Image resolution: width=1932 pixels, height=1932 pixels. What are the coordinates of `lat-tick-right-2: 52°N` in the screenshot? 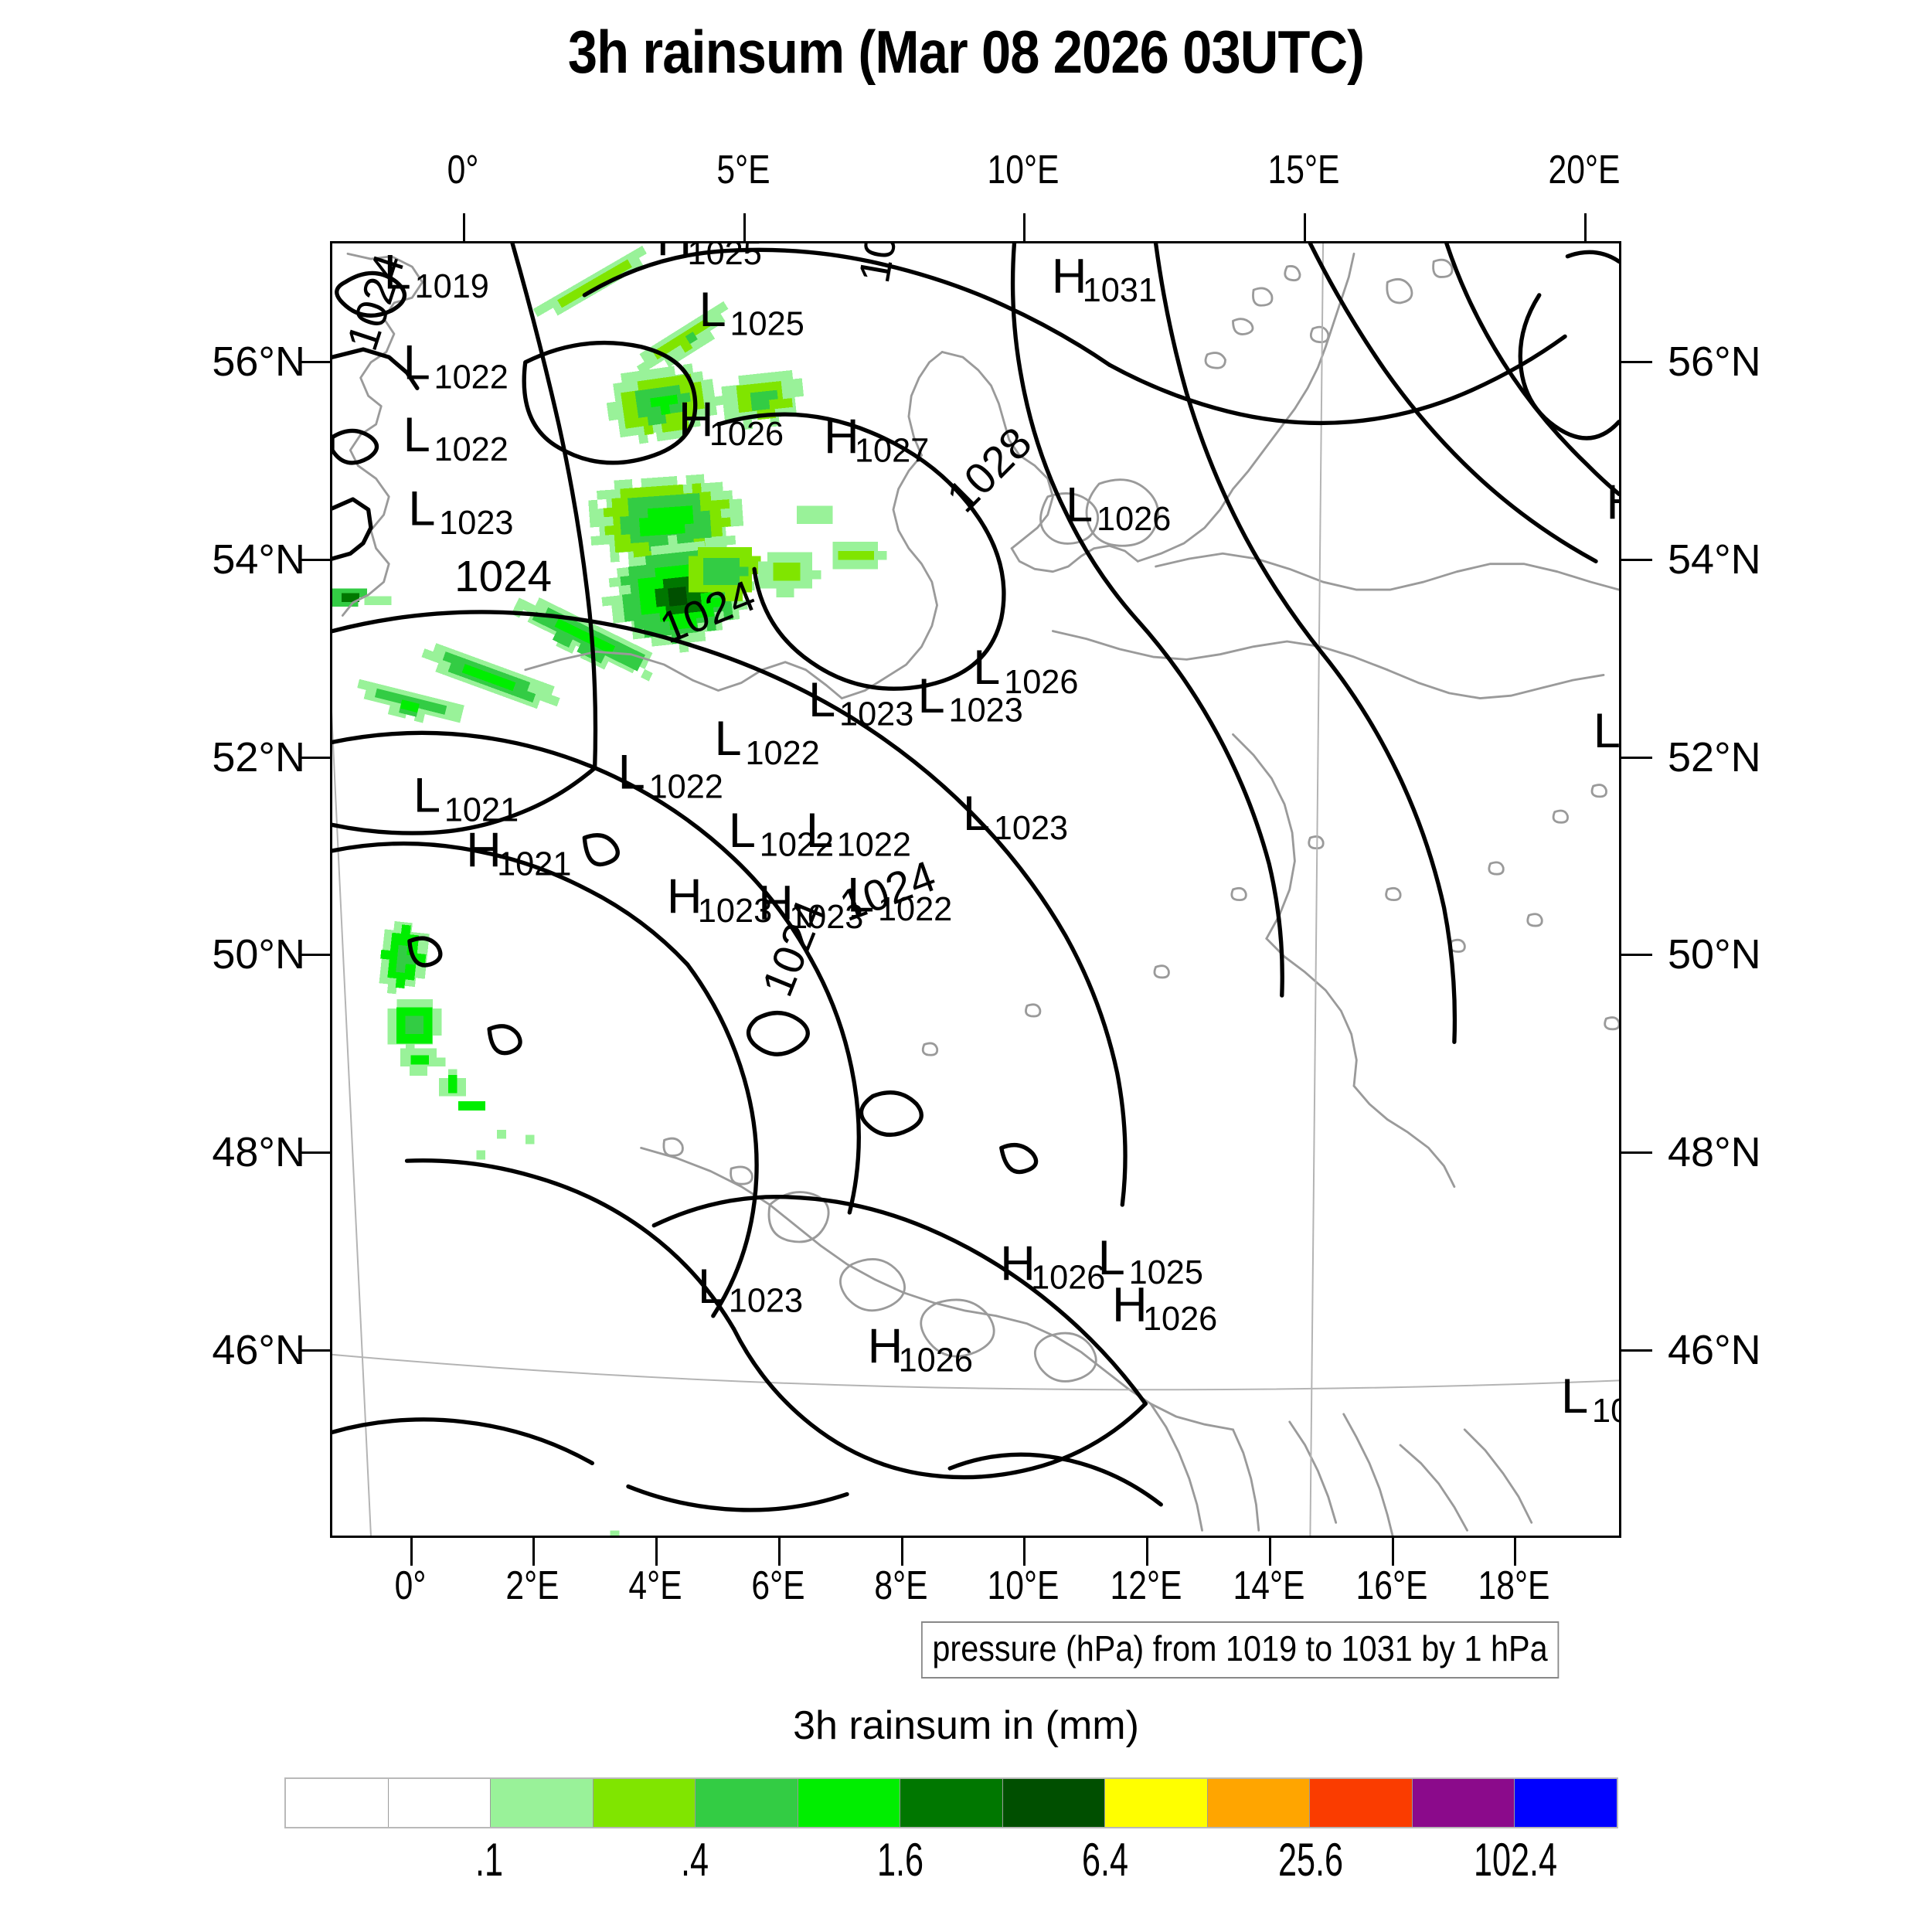 It's located at (1714, 757).